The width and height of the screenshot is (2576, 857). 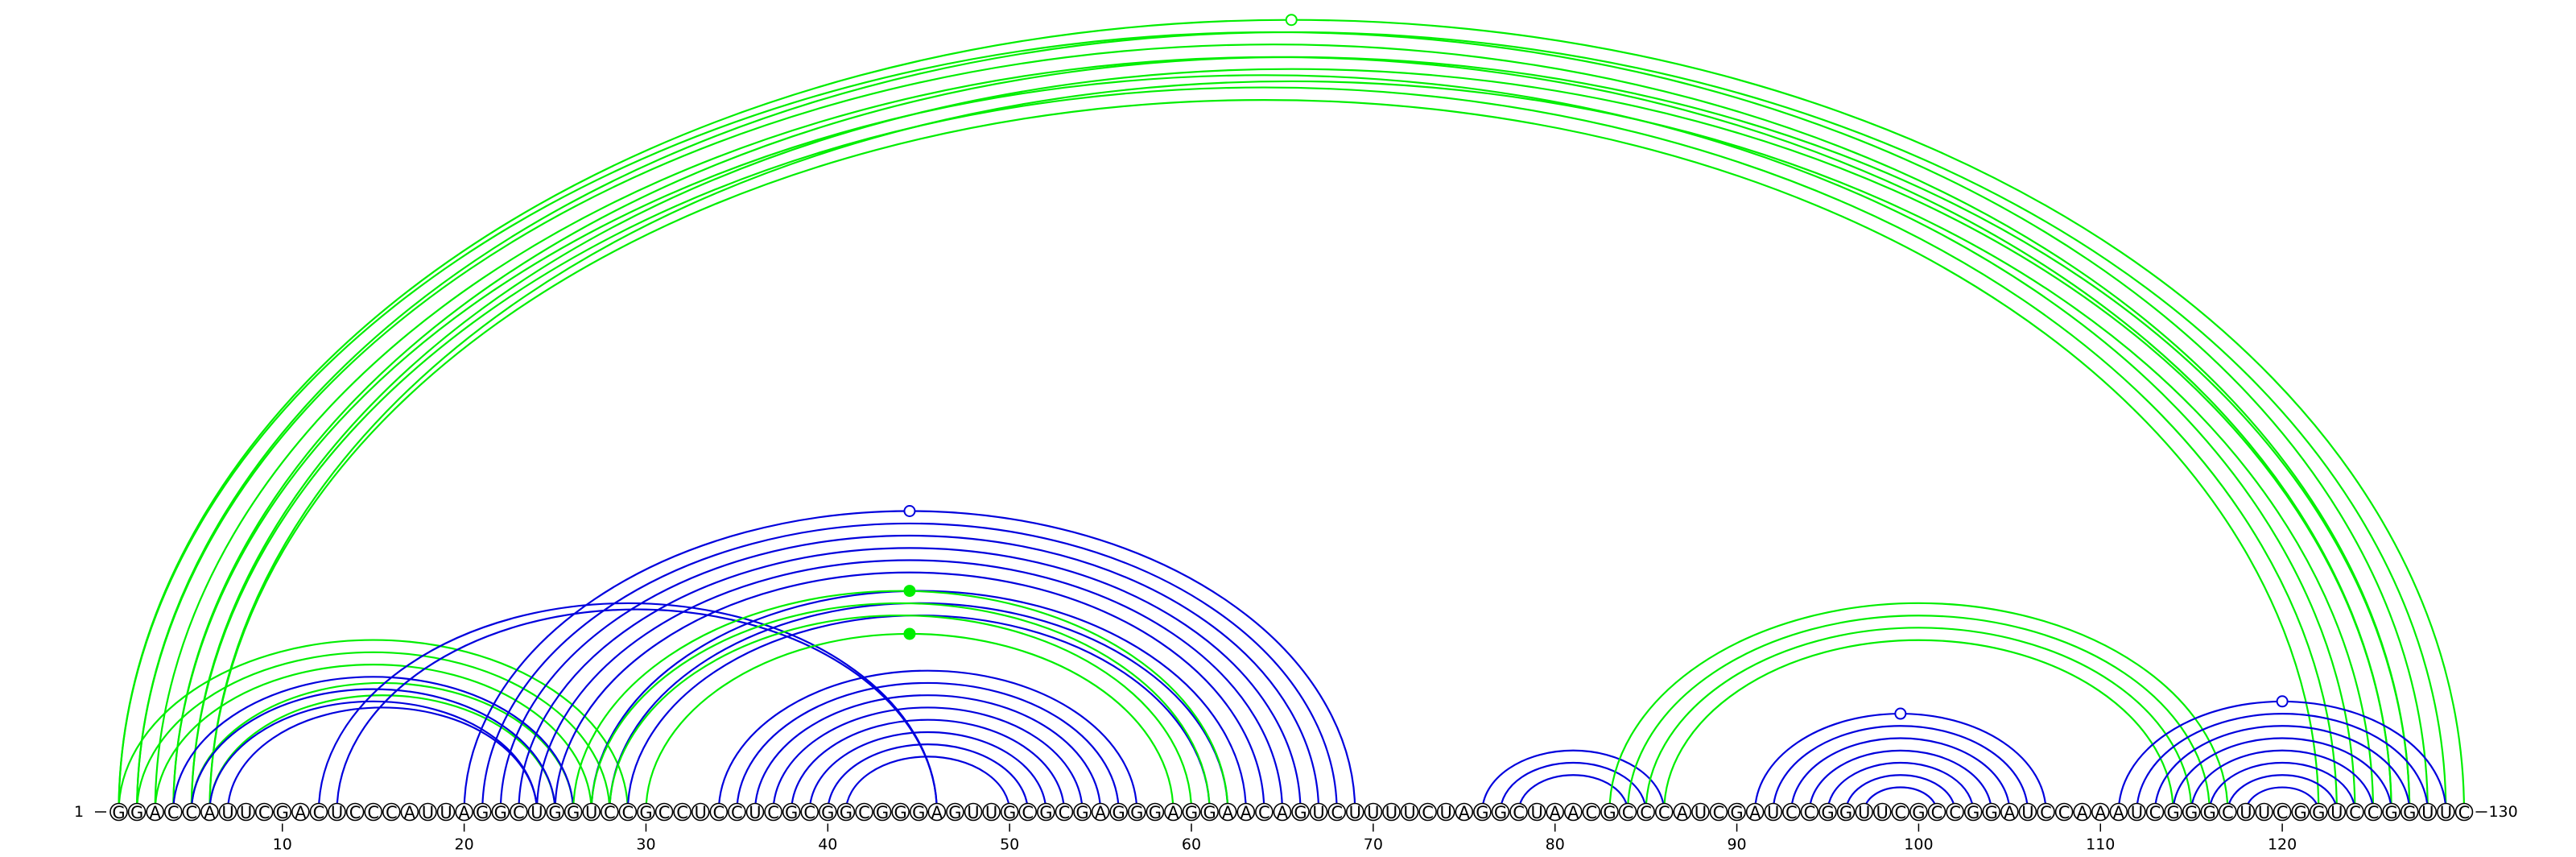 What do you see at coordinates (1736, 845) in the screenshot?
I see `axis-tick-label: 90` at bounding box center [1736, 845].